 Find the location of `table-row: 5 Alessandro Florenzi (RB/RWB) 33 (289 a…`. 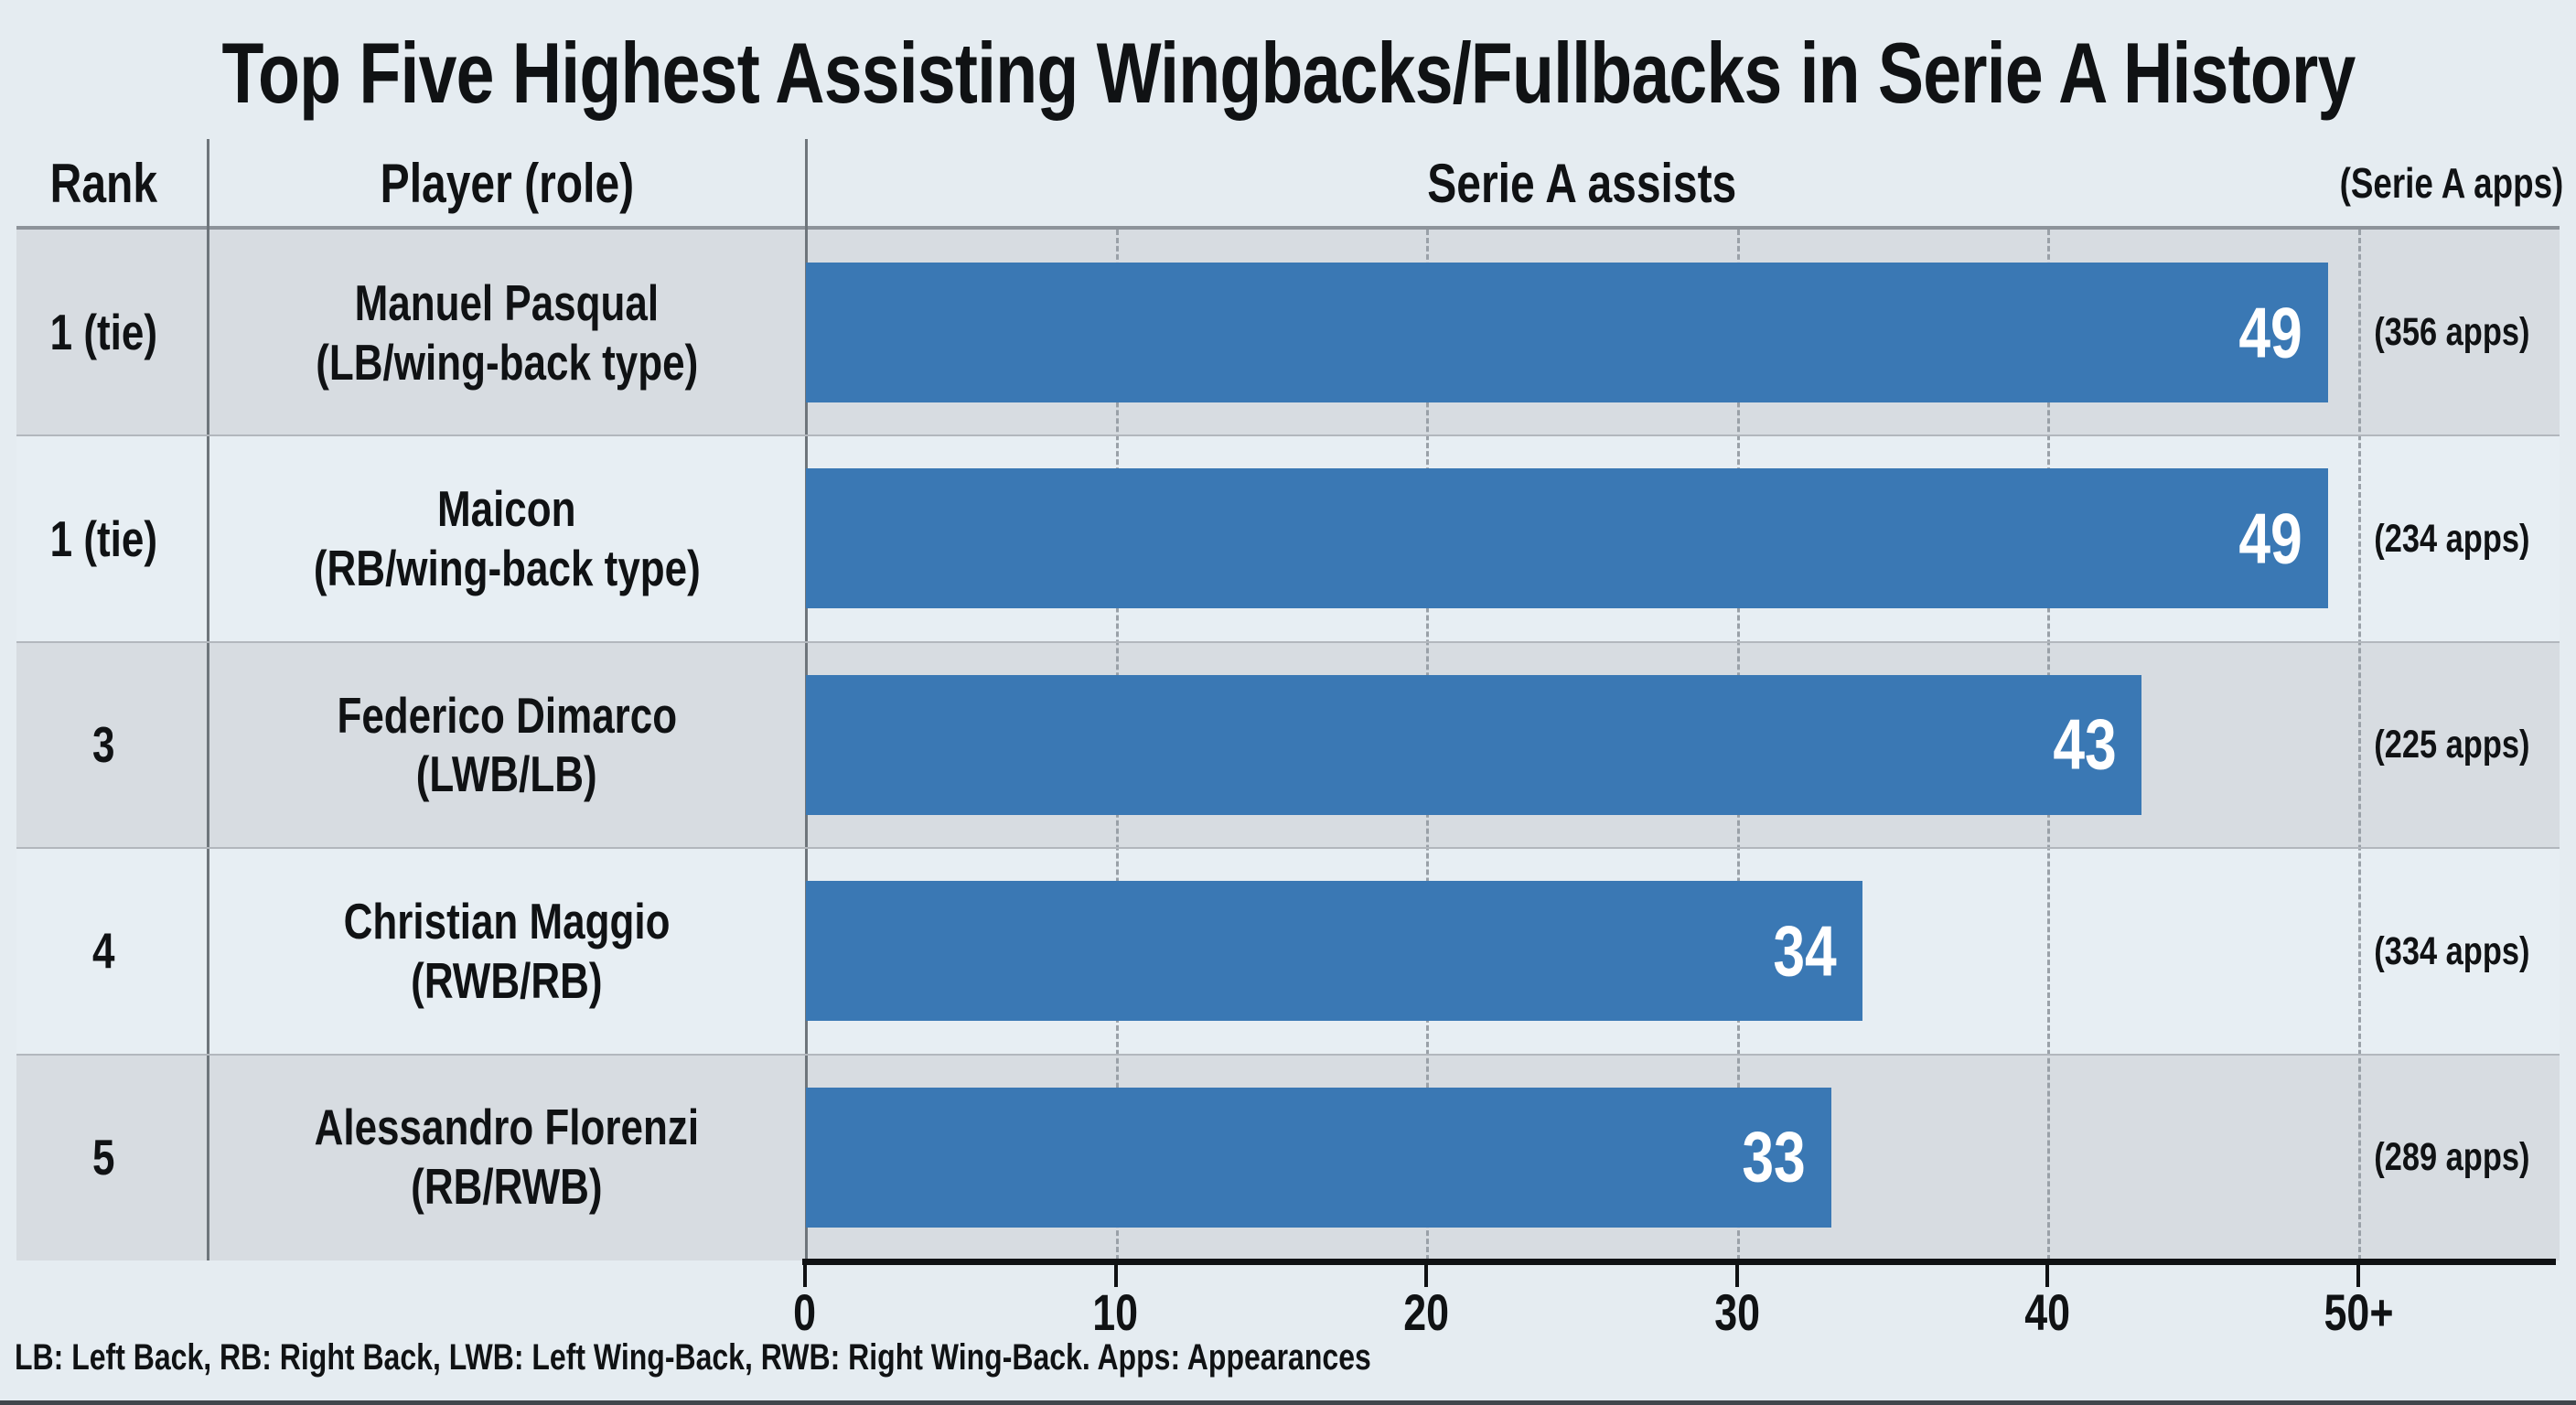

table-row: 5 Alessandro Florenzi (RB/RWB) 33 (289 a… is located at coordinates (1288, 1157).